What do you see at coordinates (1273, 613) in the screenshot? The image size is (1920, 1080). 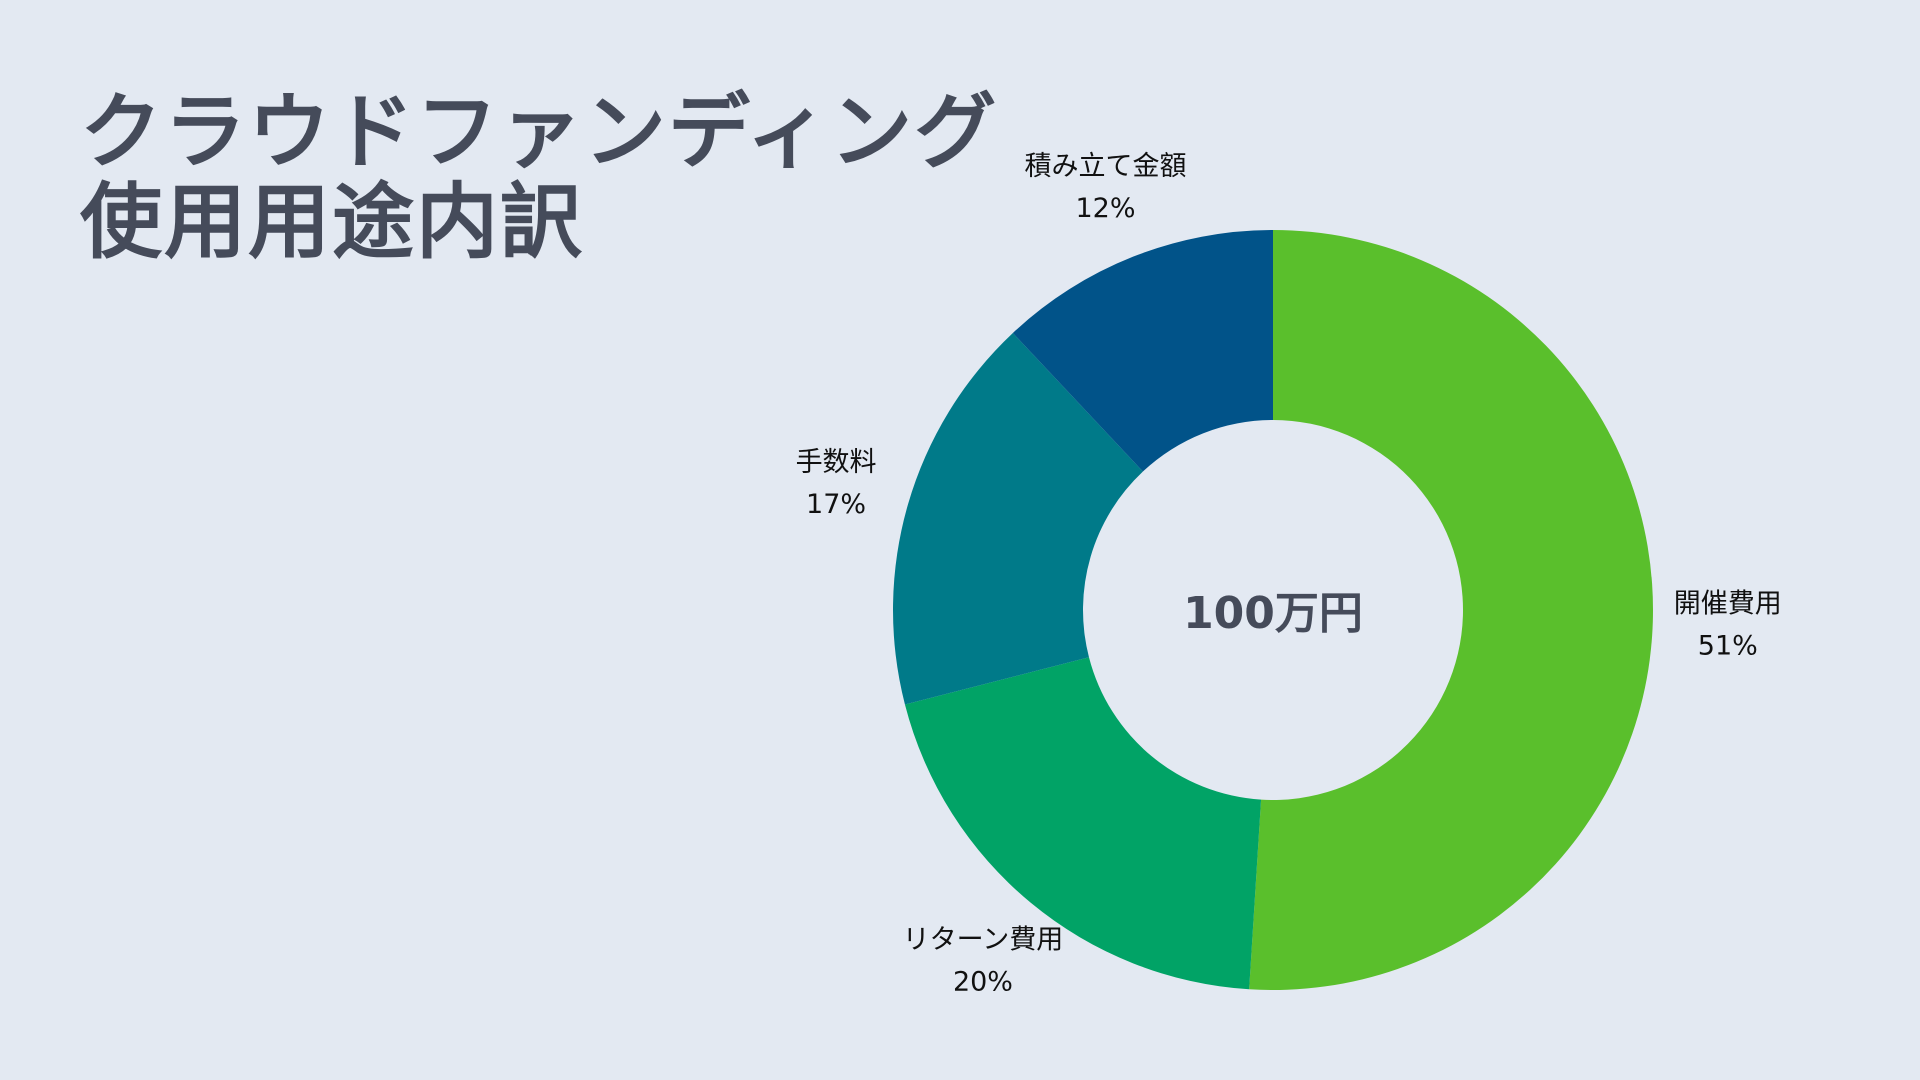 I see `donut-center-label: 100万円` at bounding box center [1273, 613].